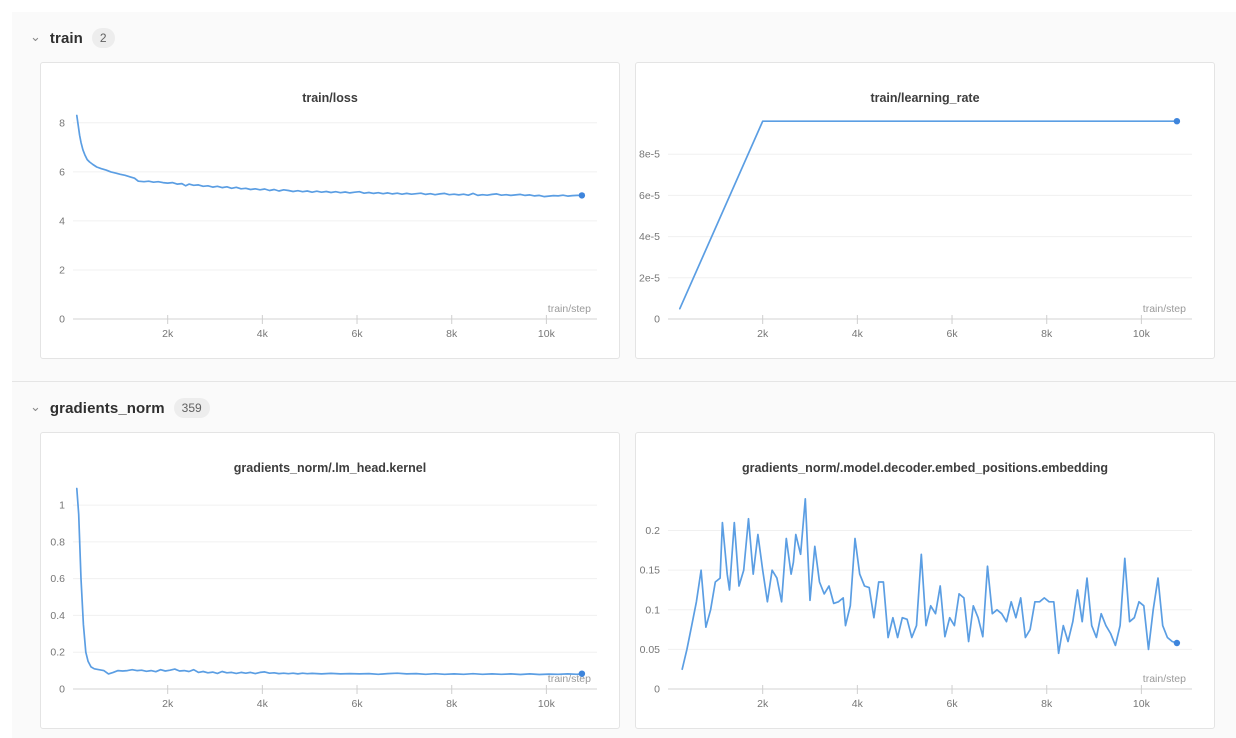  I want to click on section-header-gradients-norm: ⌄ gradients_norm 359, so click(624, 408).